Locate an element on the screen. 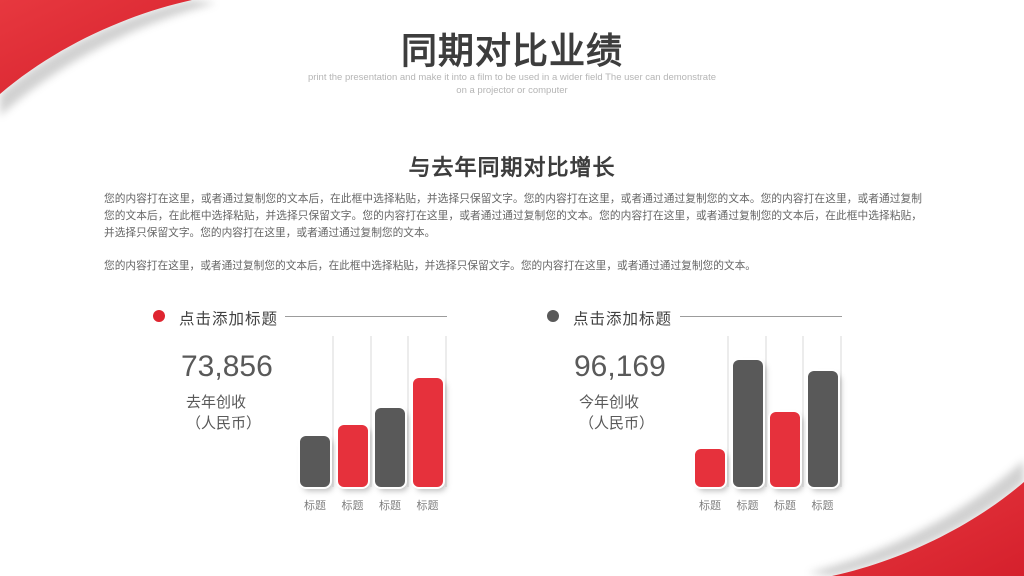 The height and width of the screenshot is (576, 1024). slide-subtitle-line-2: on a projector or computer is located at coordinates (512, 90).